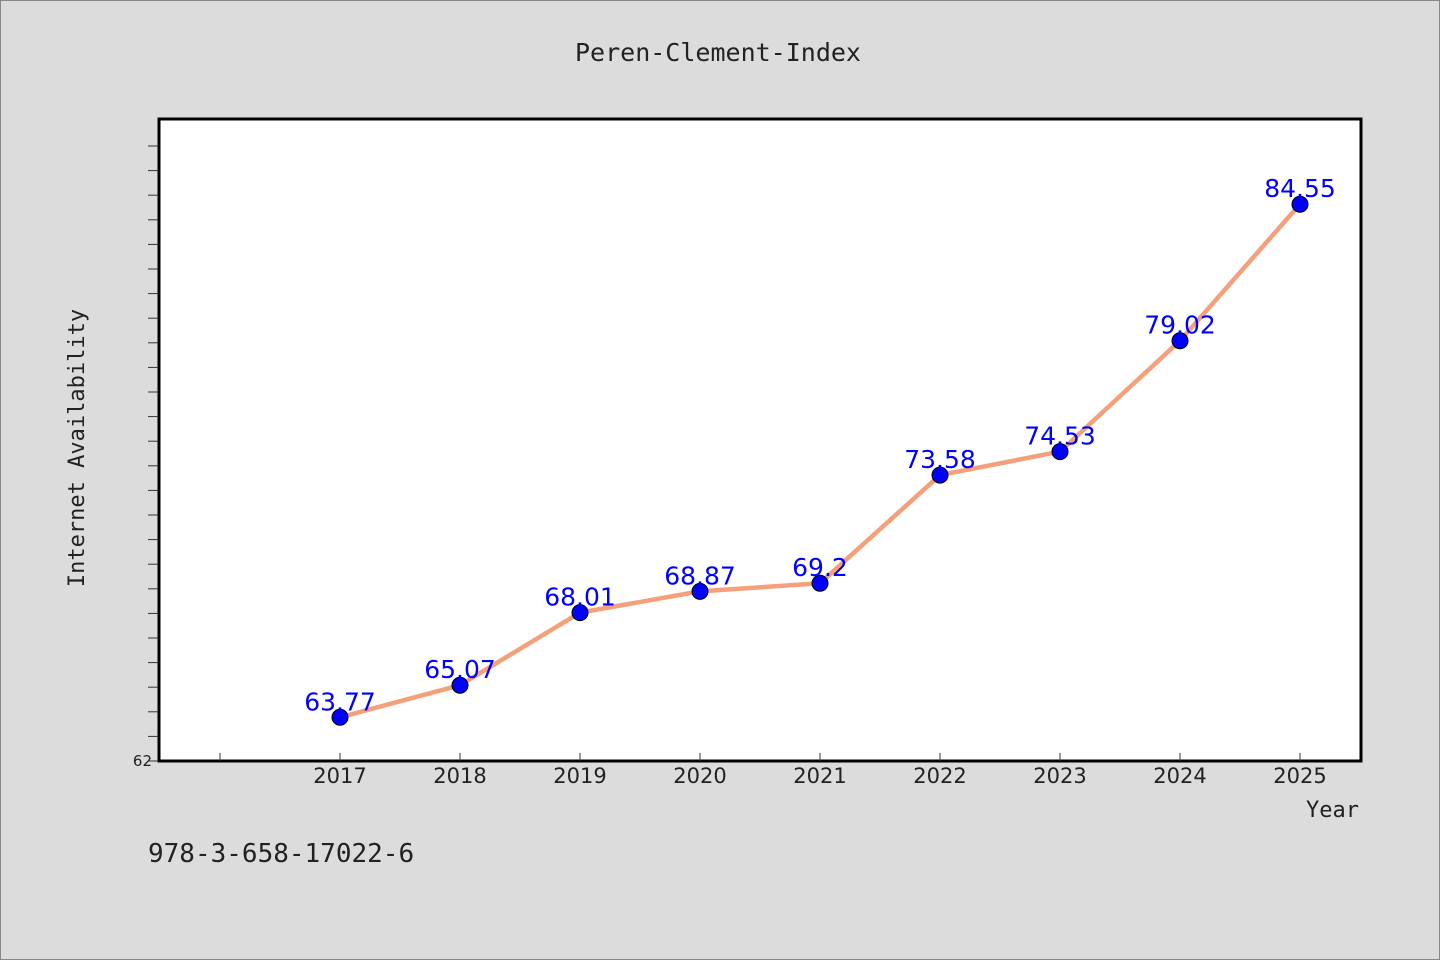  Describe the element at coordinates (142, 761) in the screenshot. I see `y-tick-label: 62` at that location.